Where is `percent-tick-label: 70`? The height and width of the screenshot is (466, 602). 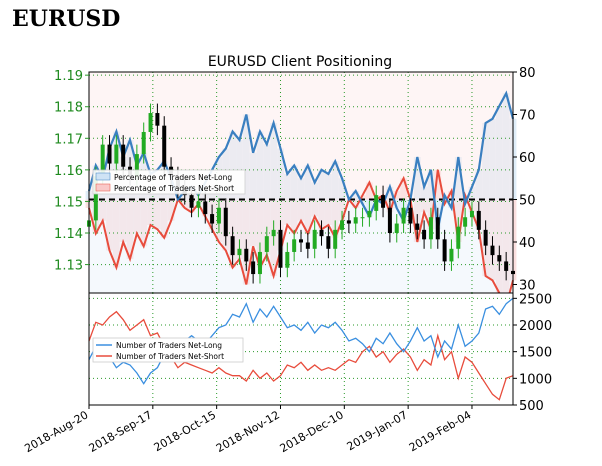
percent-tick-label: 70 is located at coordinates (527, 116).